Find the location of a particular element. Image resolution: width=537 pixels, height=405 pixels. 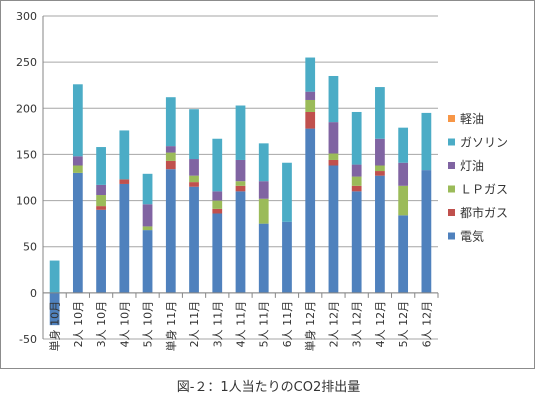

legend-label: 軽油 is located at coordinates (472, 119).